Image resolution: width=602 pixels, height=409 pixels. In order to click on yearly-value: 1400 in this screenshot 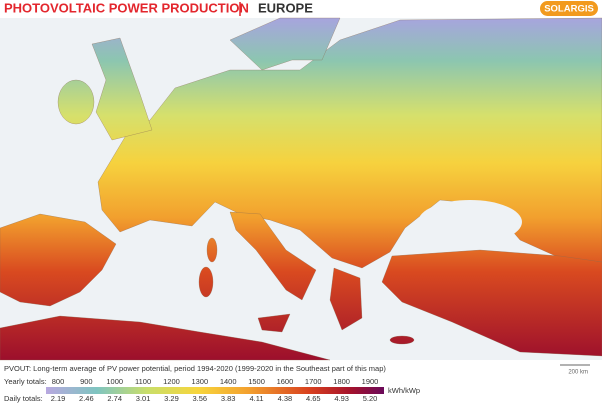, I will do `click(228, 381)`.